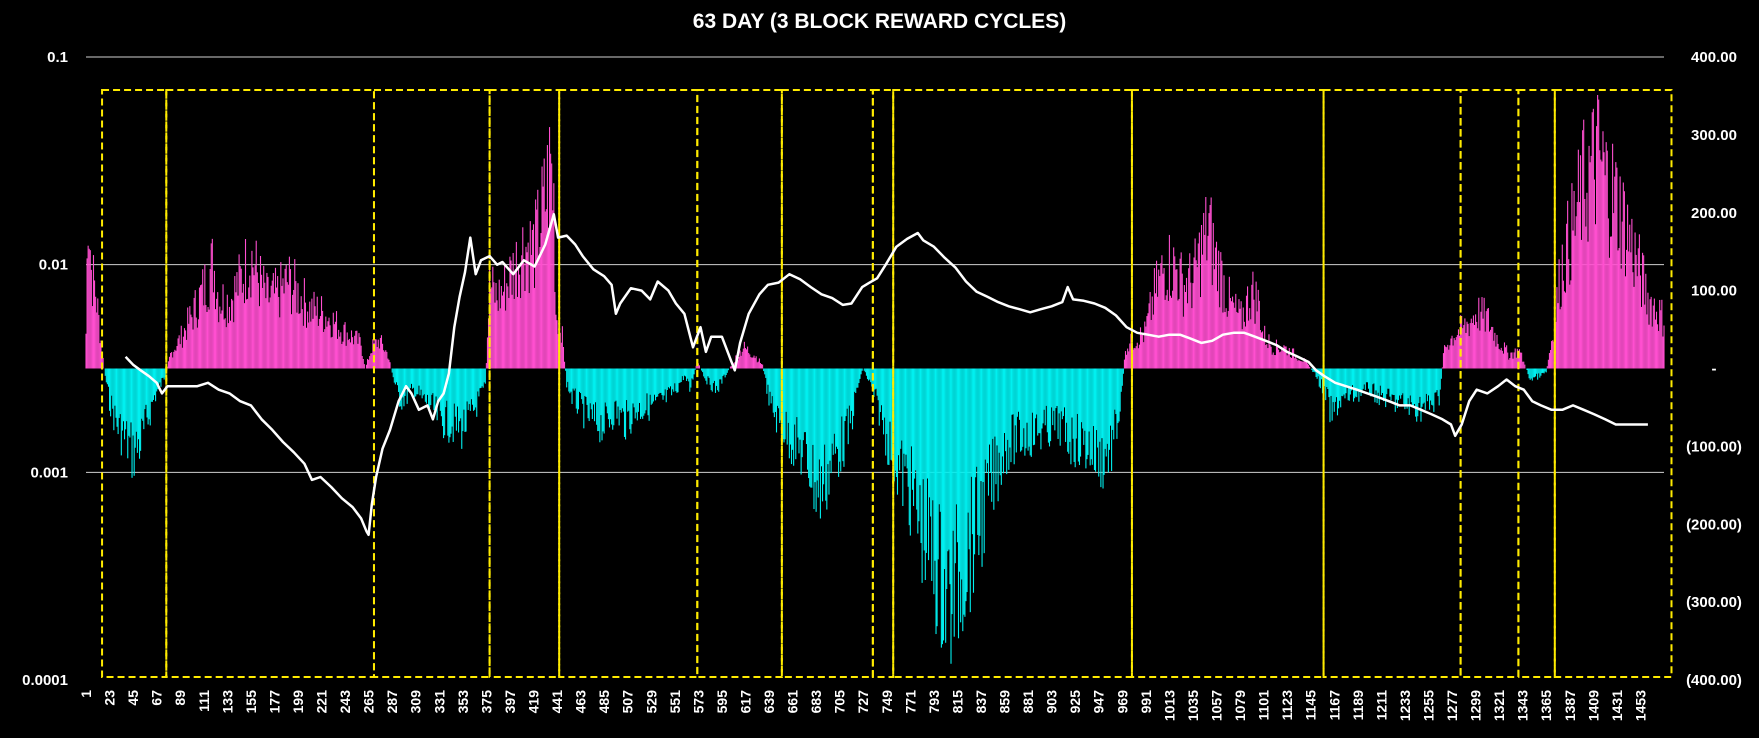 The image size is (1759, 738). Describe the element at coordinates (416, 702) in the screenshot. I see `x-tick-label: 309` at that location.